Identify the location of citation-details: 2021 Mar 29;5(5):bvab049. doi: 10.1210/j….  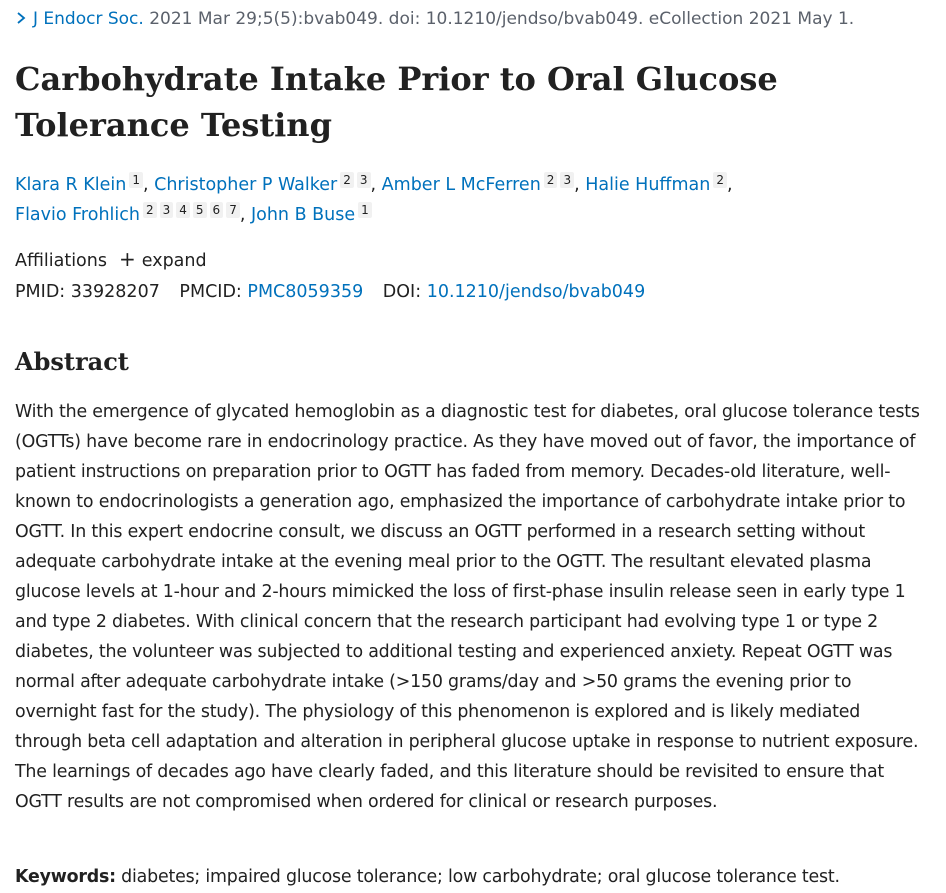
(499, 19).